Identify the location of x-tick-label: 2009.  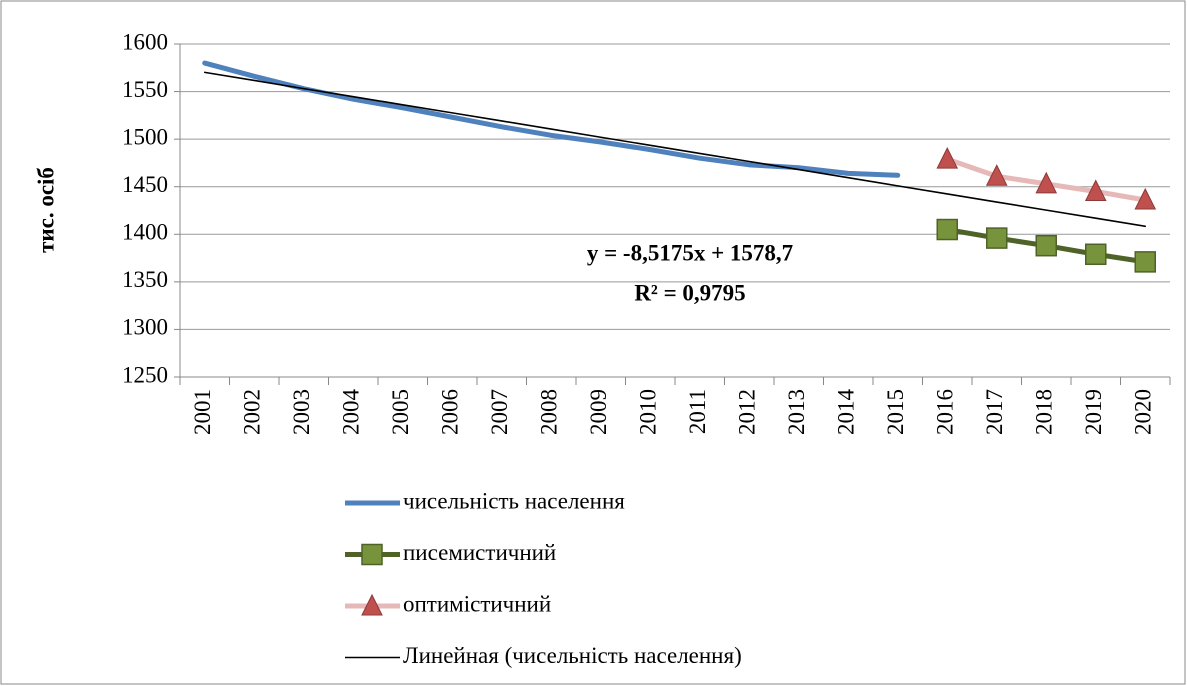
(598, 412).